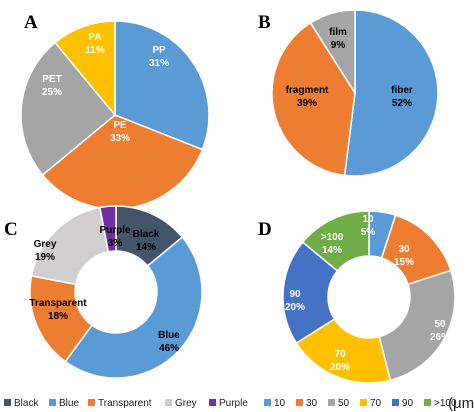 The width and height of the screenshot is (474, 412). Describe the element at coordinates (146, 247) in the screenshot. I see `slice-value-black: 14%` at that location.